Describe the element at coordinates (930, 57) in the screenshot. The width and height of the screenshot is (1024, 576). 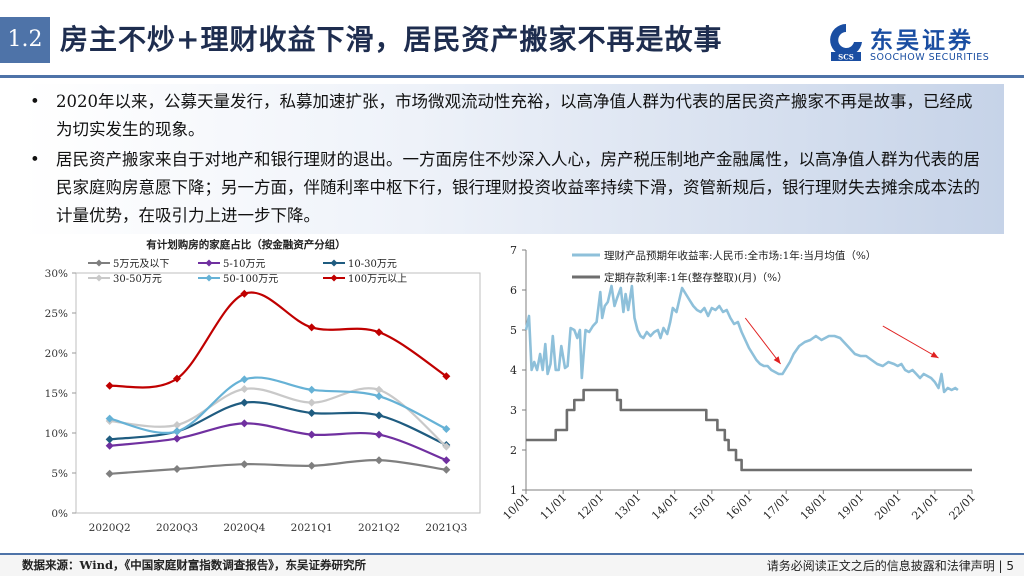
I see `logo-english-name: SOOCHOW SECURITIES` at that location.